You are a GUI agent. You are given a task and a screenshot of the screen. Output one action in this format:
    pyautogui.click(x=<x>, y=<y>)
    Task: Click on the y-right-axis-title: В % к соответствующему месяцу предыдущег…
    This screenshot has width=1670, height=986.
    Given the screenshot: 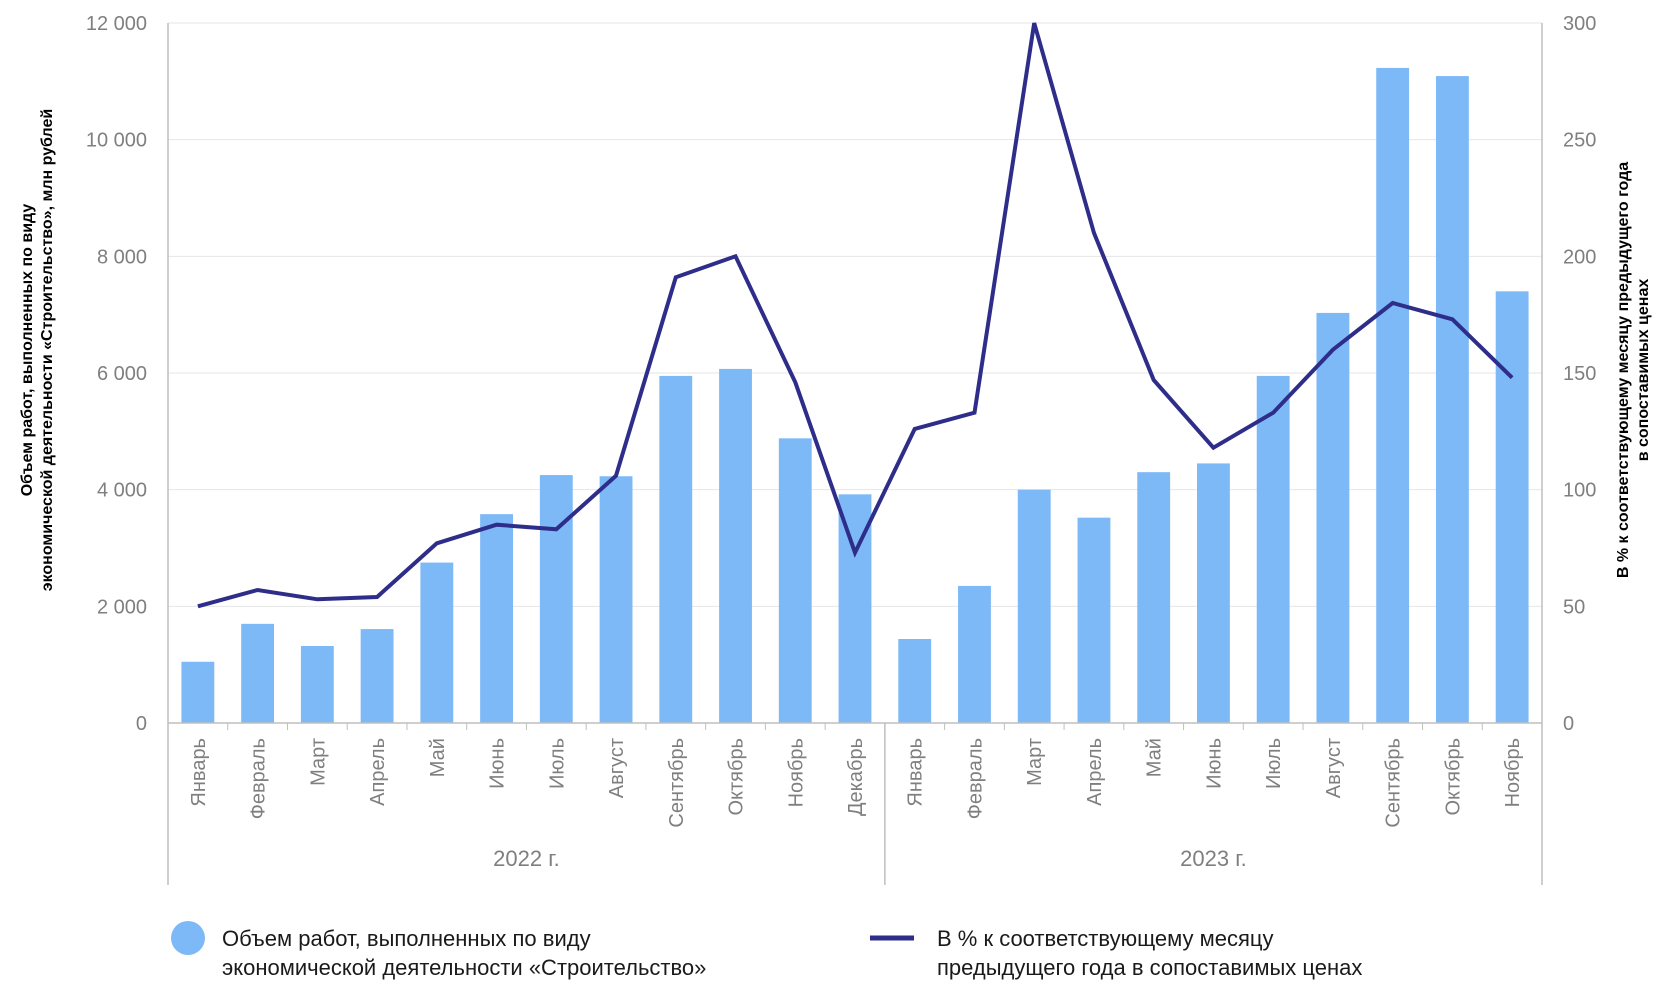 What is the action you would take?
    pyautogui.click(x=1633, y=370)
    